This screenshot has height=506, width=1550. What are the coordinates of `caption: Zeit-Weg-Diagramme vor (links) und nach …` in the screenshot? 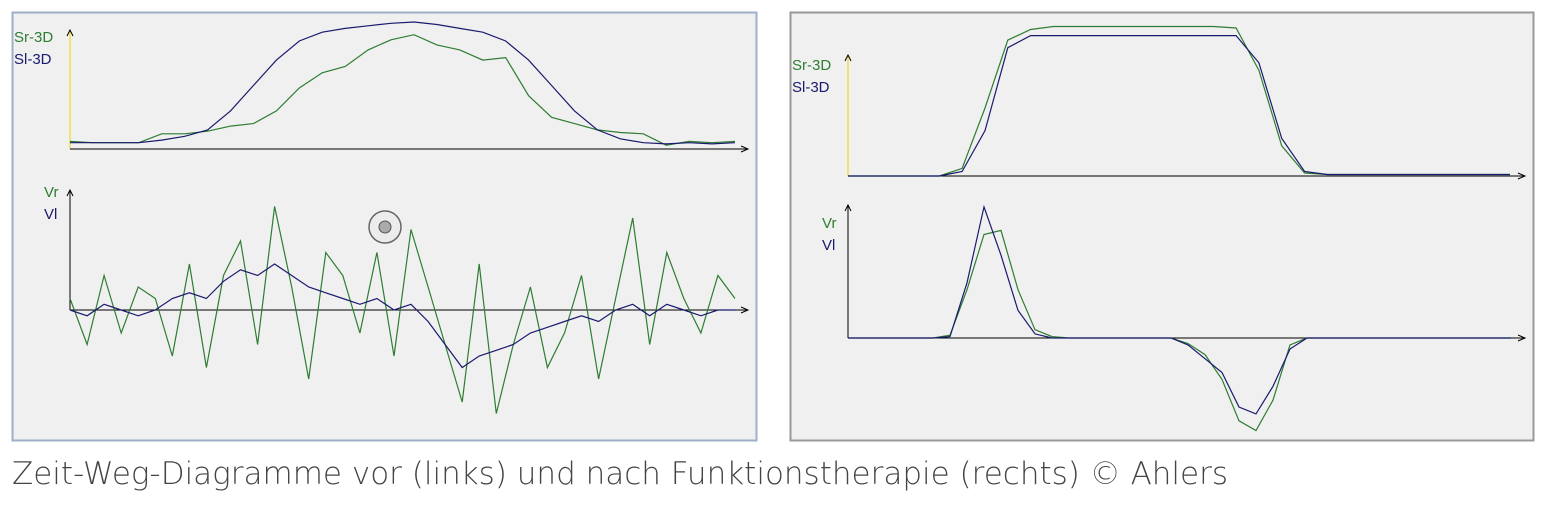 It's located at (620, 474).